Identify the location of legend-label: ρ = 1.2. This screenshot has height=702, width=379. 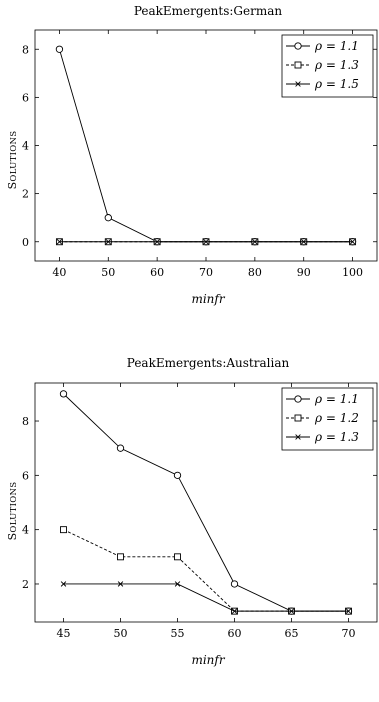
(336, 418).